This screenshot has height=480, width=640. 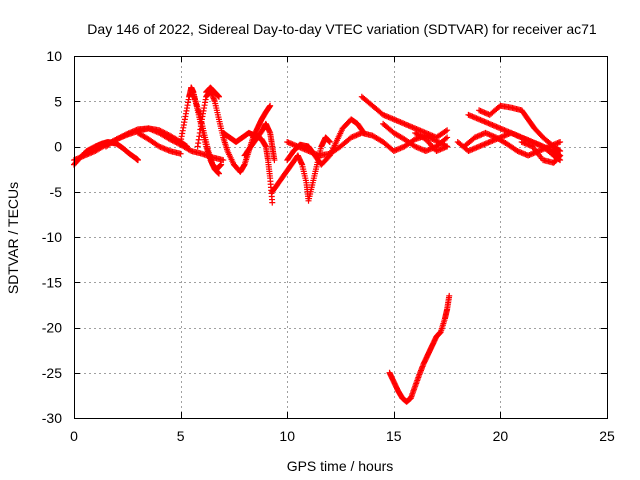 I want to click on x-tick-labels: 0 5 10 15 20 25, so click(x=342, y=436).